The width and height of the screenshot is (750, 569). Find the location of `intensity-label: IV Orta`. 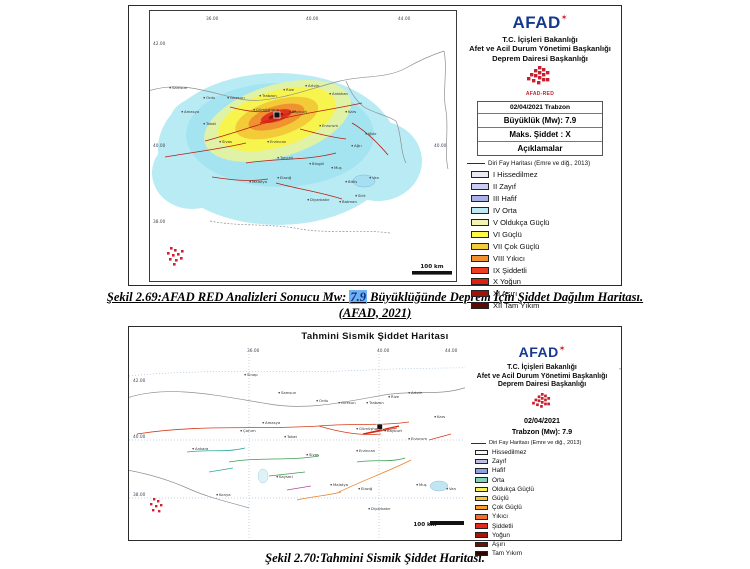

intensity-label: IV Orta is located at coordinates (505, 211).